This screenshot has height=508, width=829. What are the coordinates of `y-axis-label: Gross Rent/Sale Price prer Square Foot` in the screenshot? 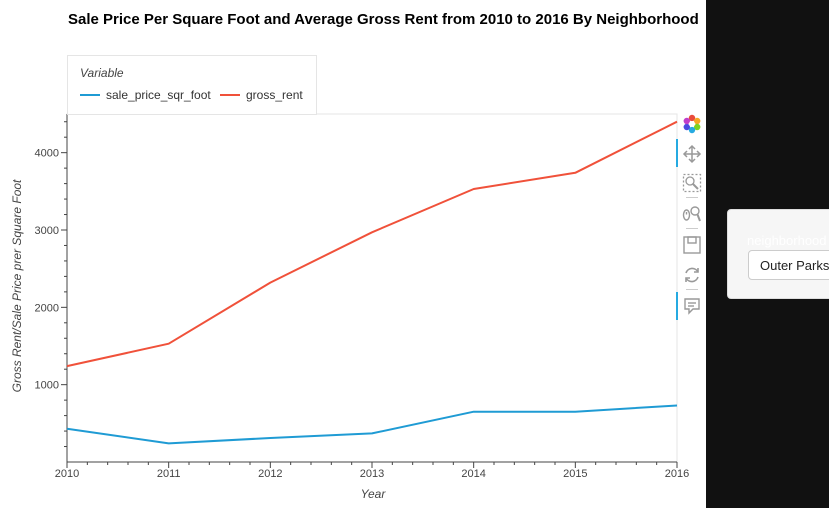 It's located at (17, 285).